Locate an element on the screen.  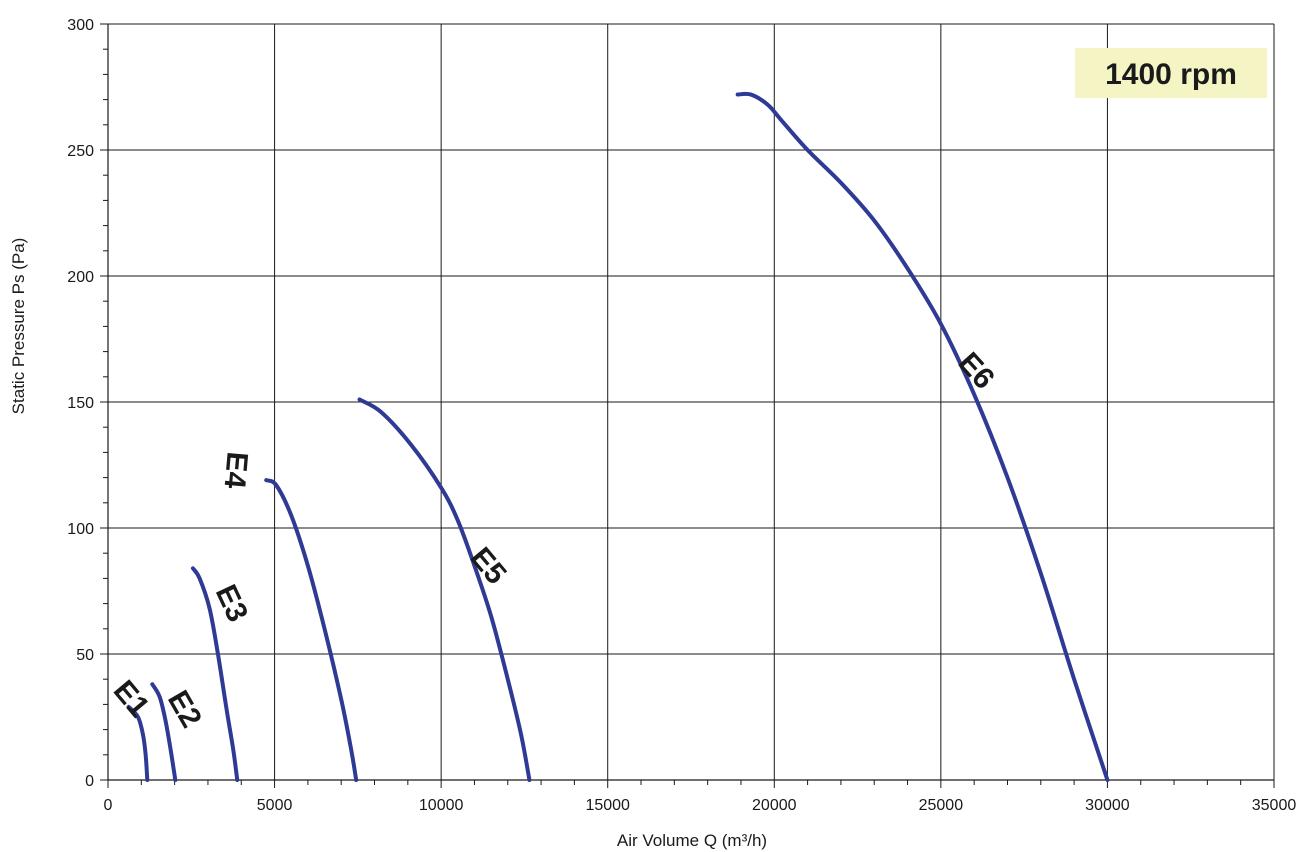
y-tick-label: 150 is located at coordinates (80, 403).